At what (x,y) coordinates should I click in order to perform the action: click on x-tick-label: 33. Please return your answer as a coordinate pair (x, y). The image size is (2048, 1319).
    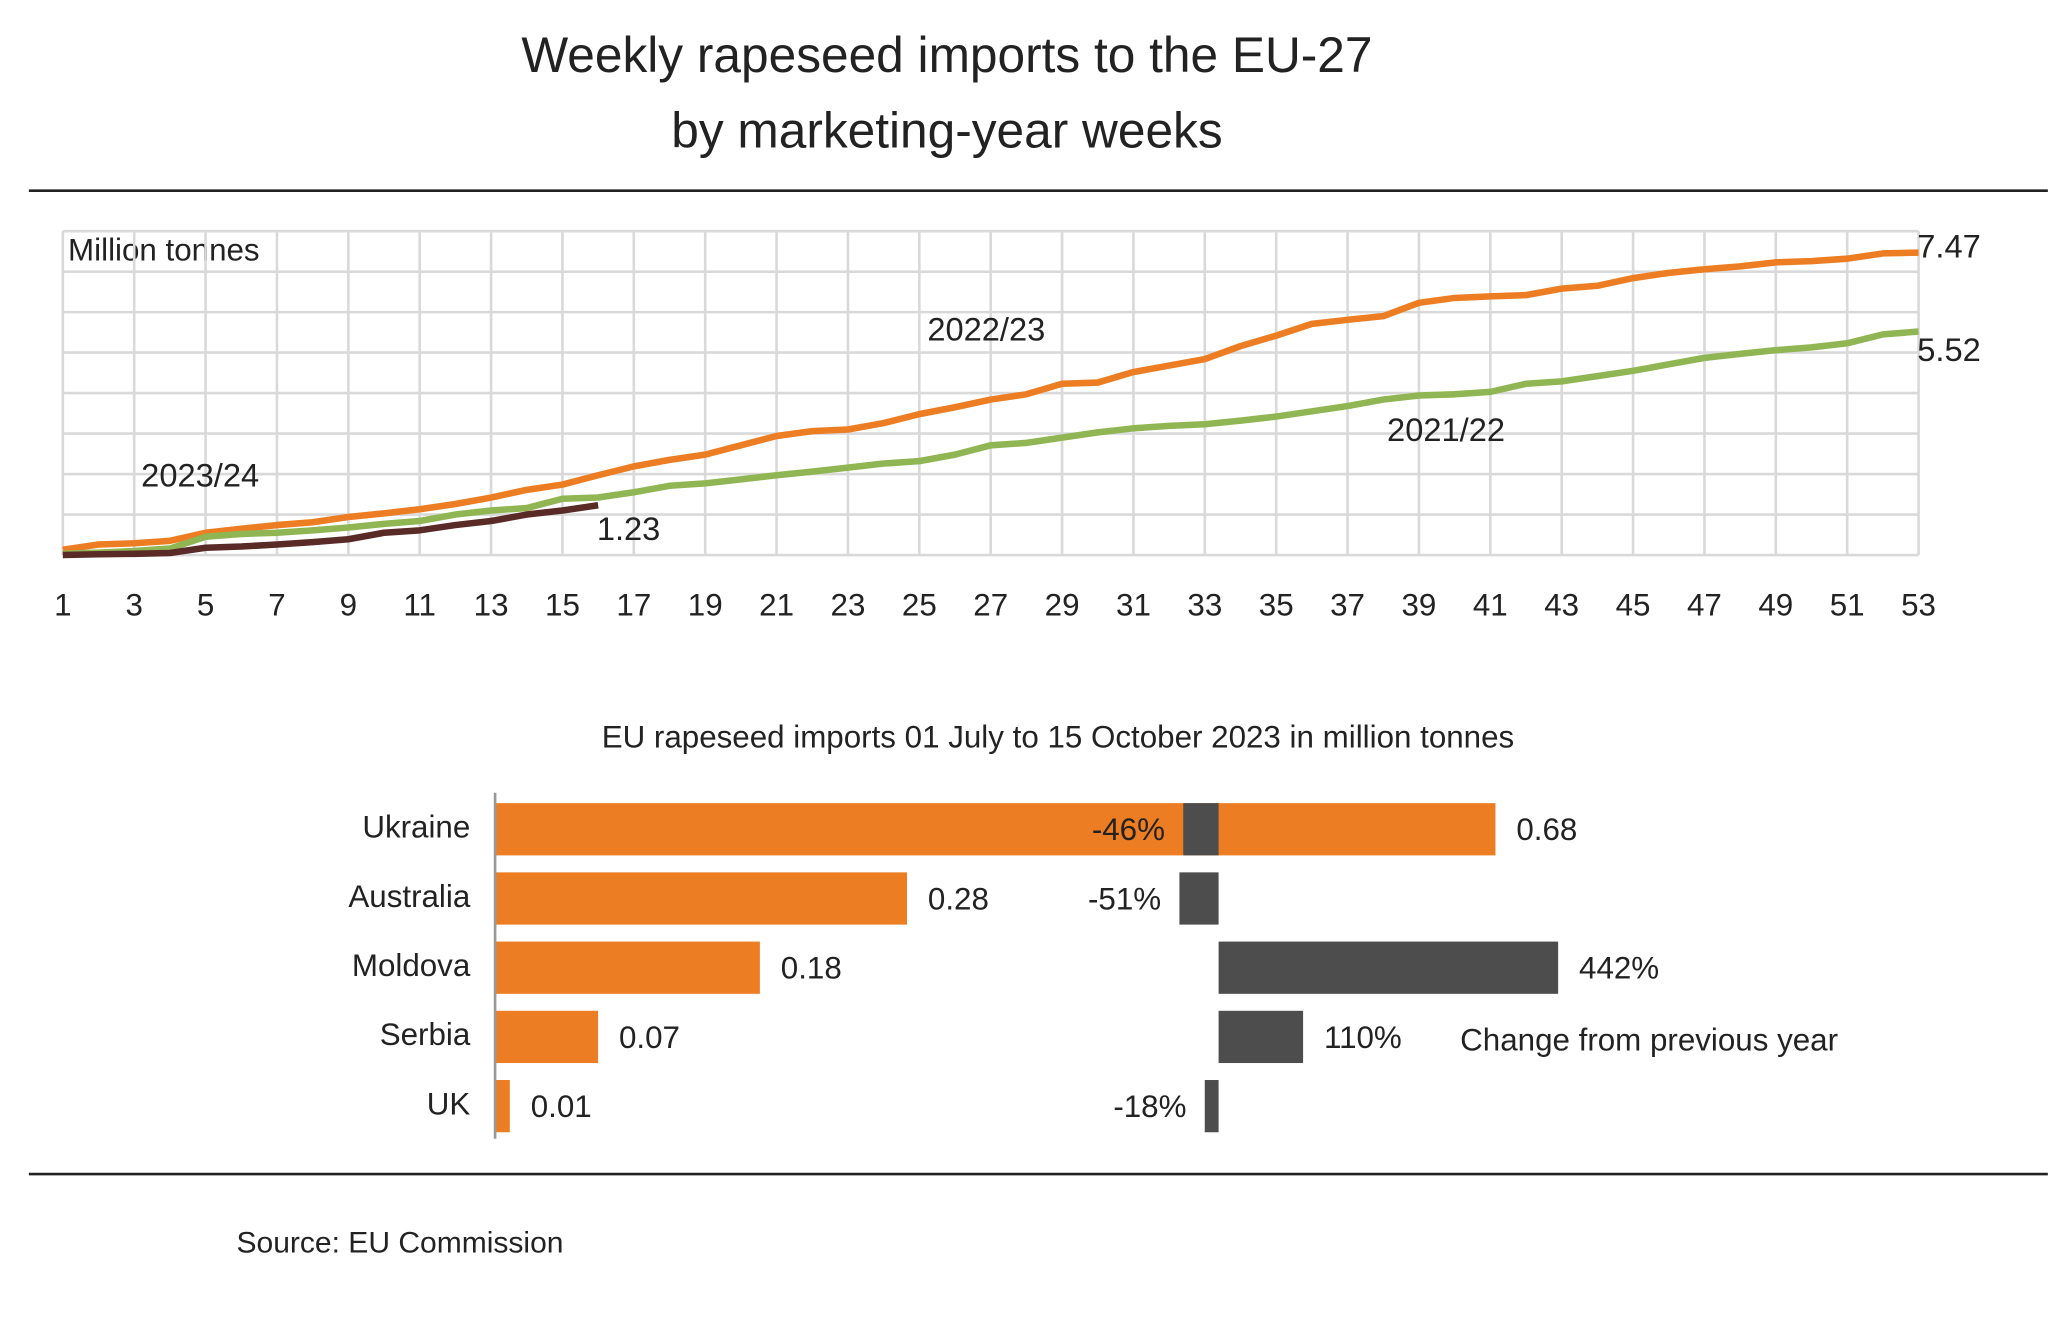
    Looking at the image, I should click on (1204, 605).